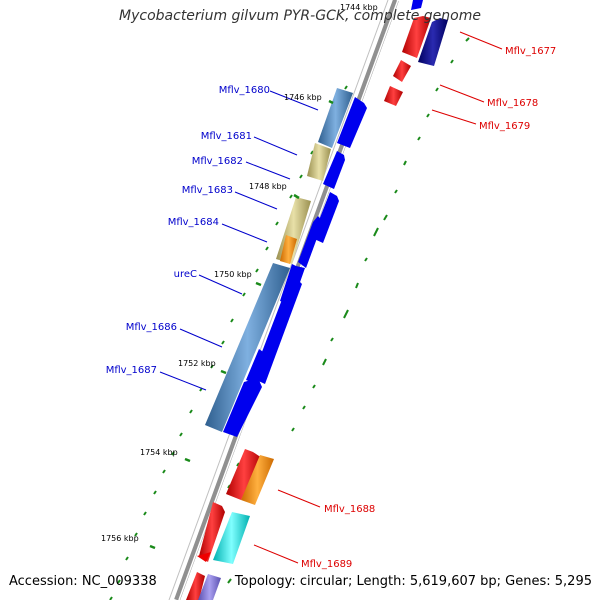 The width and height of the screenshot is (600, 600). Describe the element at coordinates (207, 190) in the screenshot. I see `gene-label: Mflv_1683` at that location.